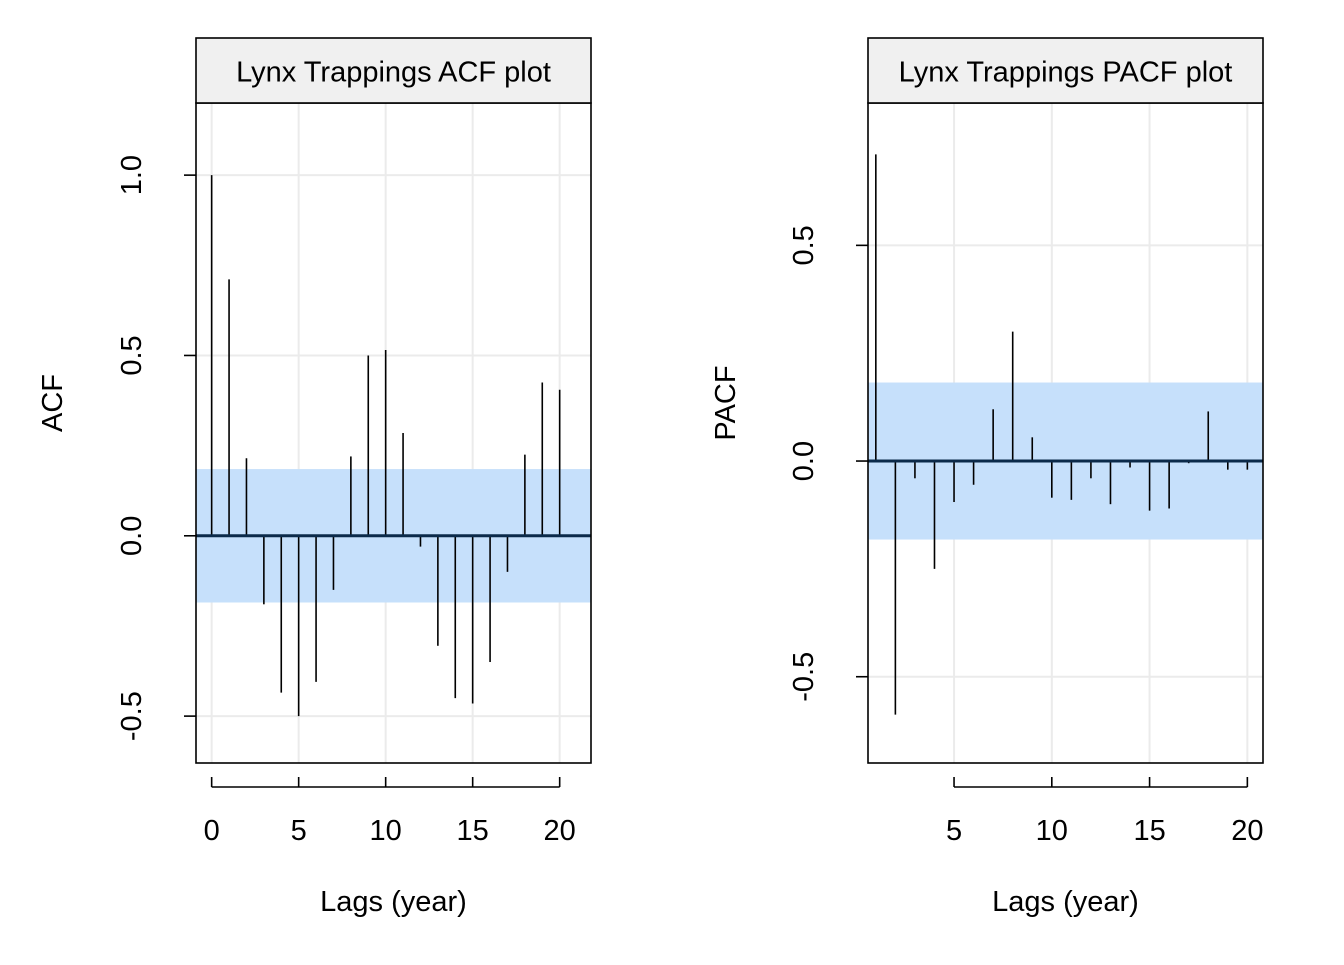 The width and height of the screenshot is (1344, 965). Describe the element at coordinates (212, 831) in the screenshot. I see `acf-x-tick-label: 0` at that location.